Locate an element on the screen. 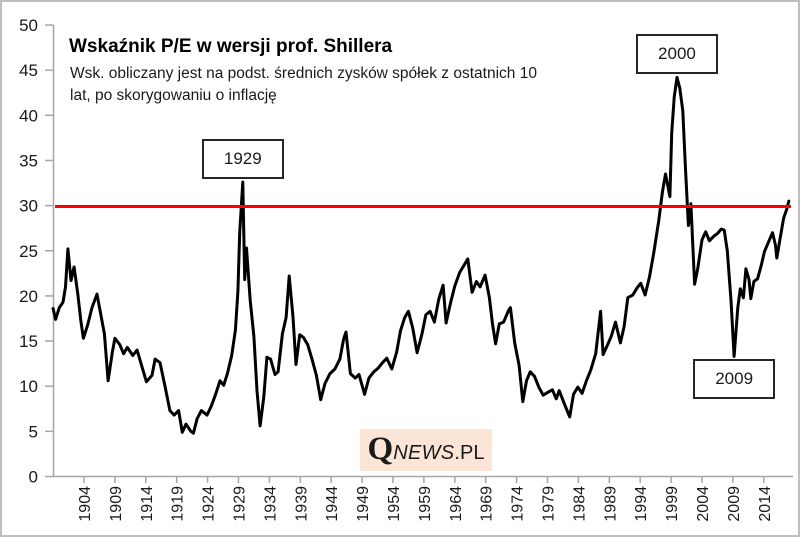 This screenshot has width=800, height=537. svg-text: 1959 is located at coordinates (425, 504).